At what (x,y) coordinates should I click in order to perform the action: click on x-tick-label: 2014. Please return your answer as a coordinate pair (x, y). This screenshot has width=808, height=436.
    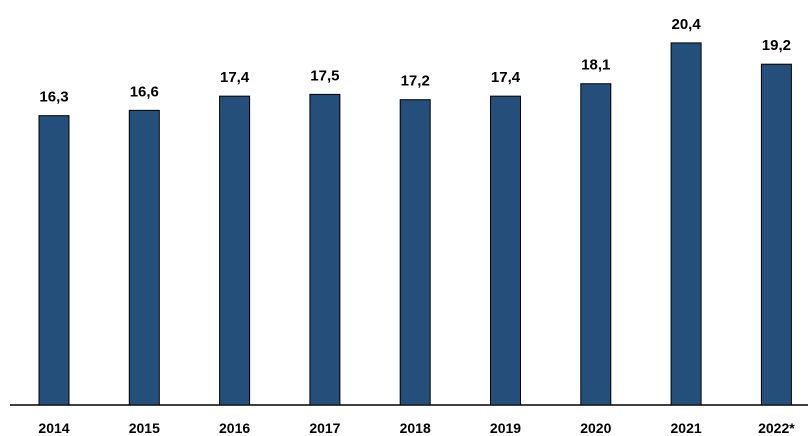
    Looking at the image, I should click on (53, 428).